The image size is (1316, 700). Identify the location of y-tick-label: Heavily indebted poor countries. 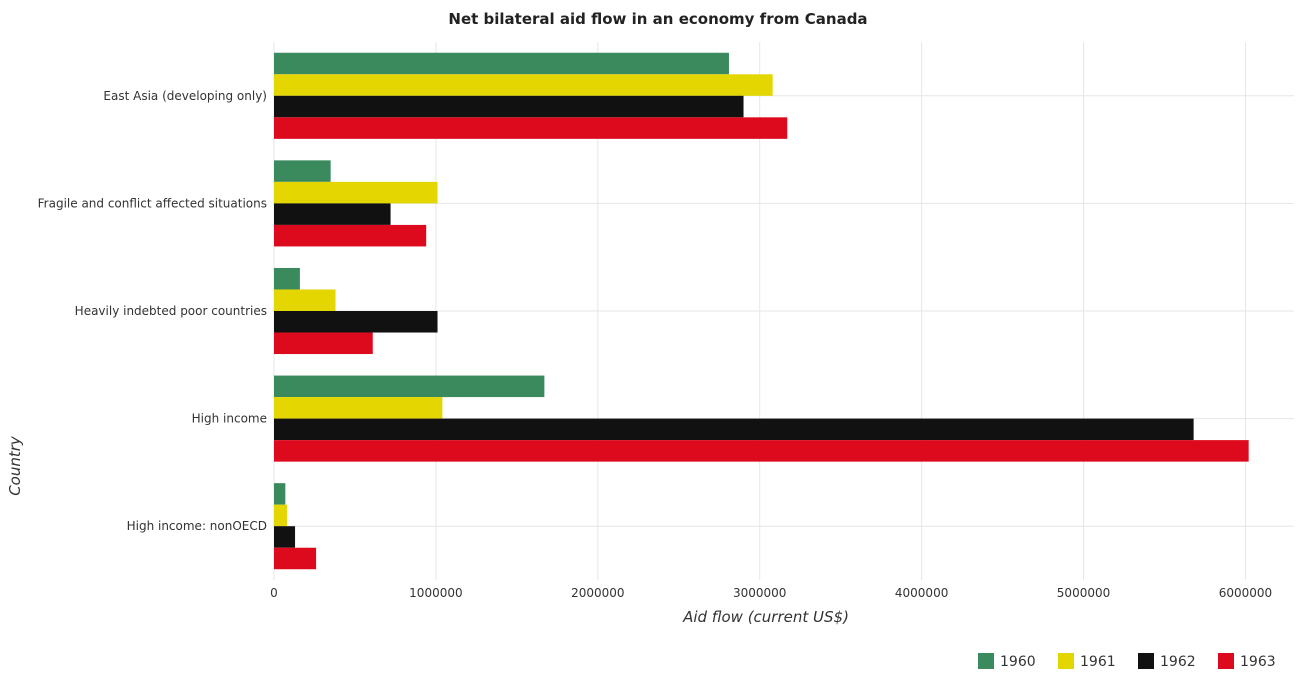
(171, 311).